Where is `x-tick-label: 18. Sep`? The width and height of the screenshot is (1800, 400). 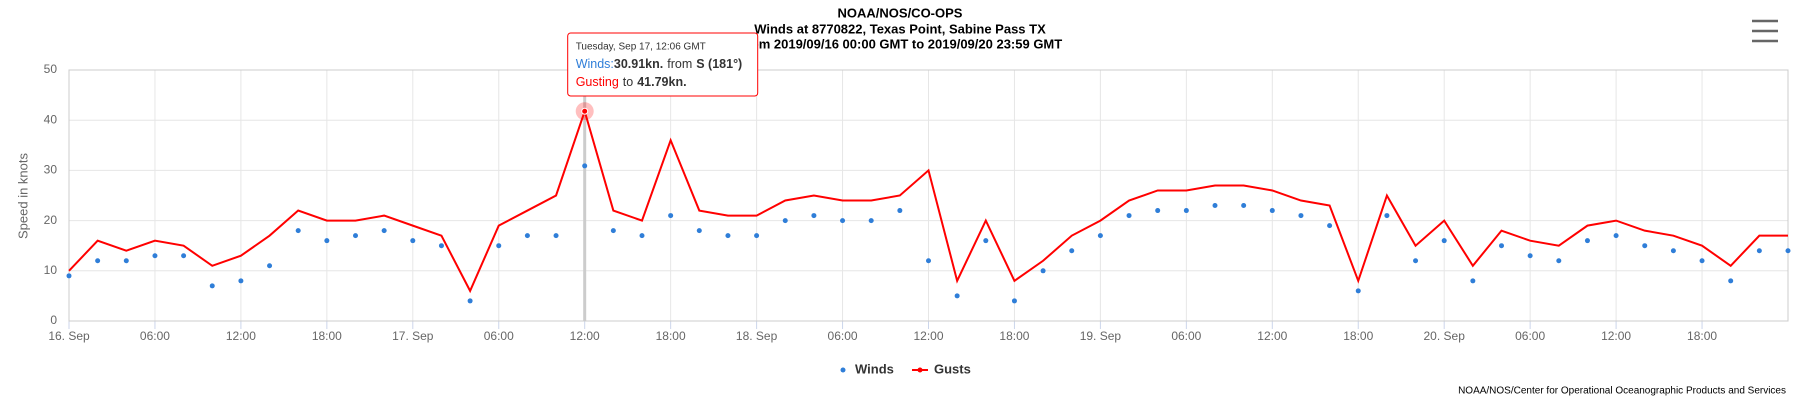
x-tick-label: 18. Sep is located at coordinates (757, 336).